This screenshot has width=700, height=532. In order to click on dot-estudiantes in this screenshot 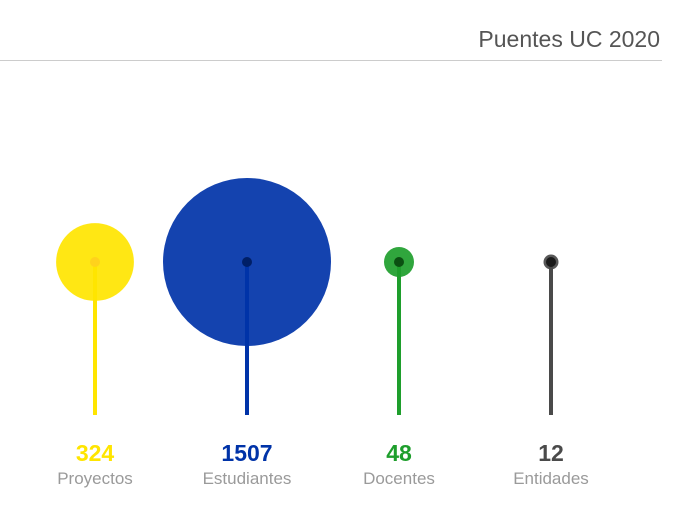, I will do `click(247, 262)`.